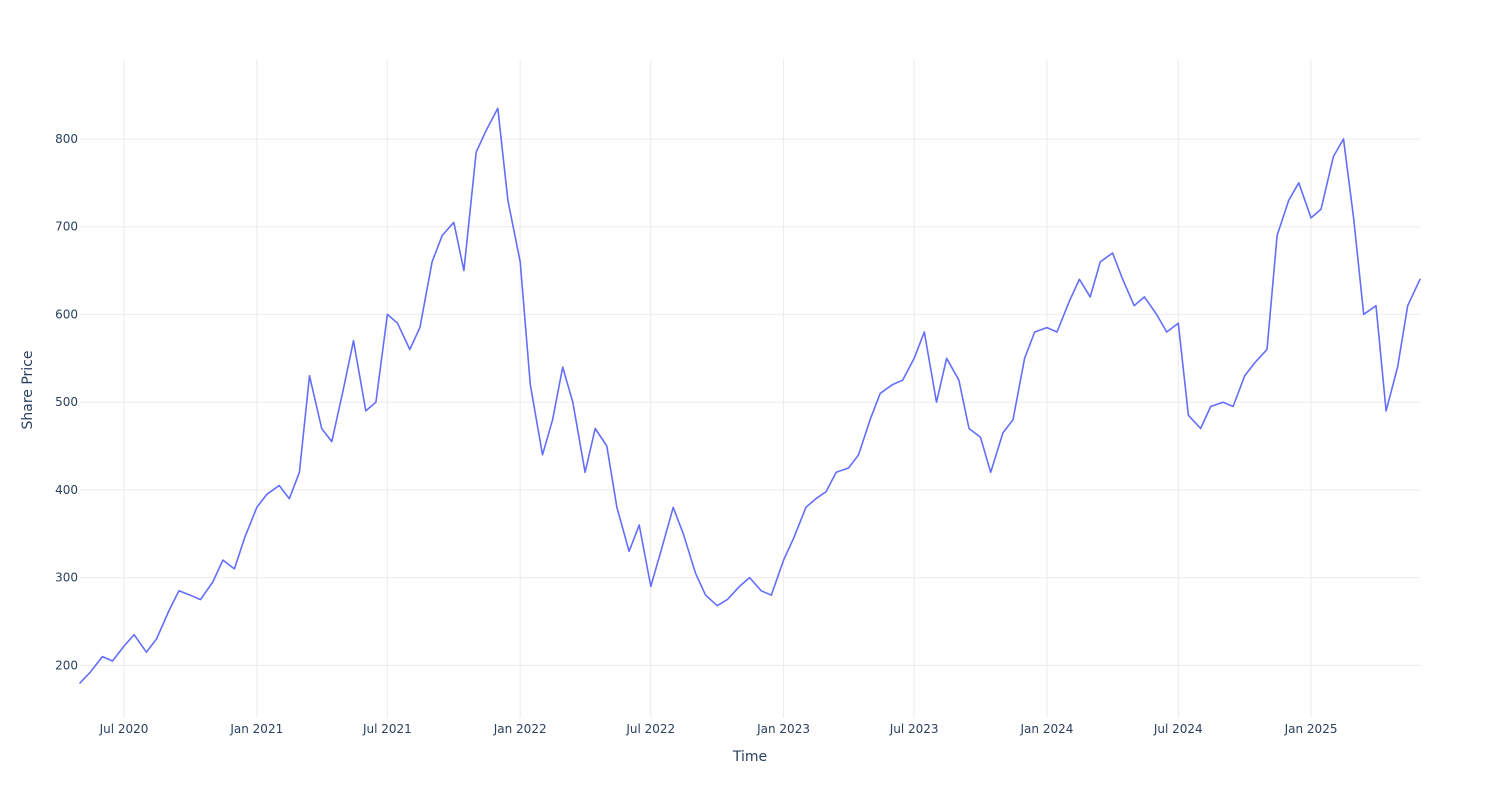  What do you see at coordinates (256, 729) in the screenshot?
I see `x-tick-label: Jan 2021` at bounding box center [256, 729].